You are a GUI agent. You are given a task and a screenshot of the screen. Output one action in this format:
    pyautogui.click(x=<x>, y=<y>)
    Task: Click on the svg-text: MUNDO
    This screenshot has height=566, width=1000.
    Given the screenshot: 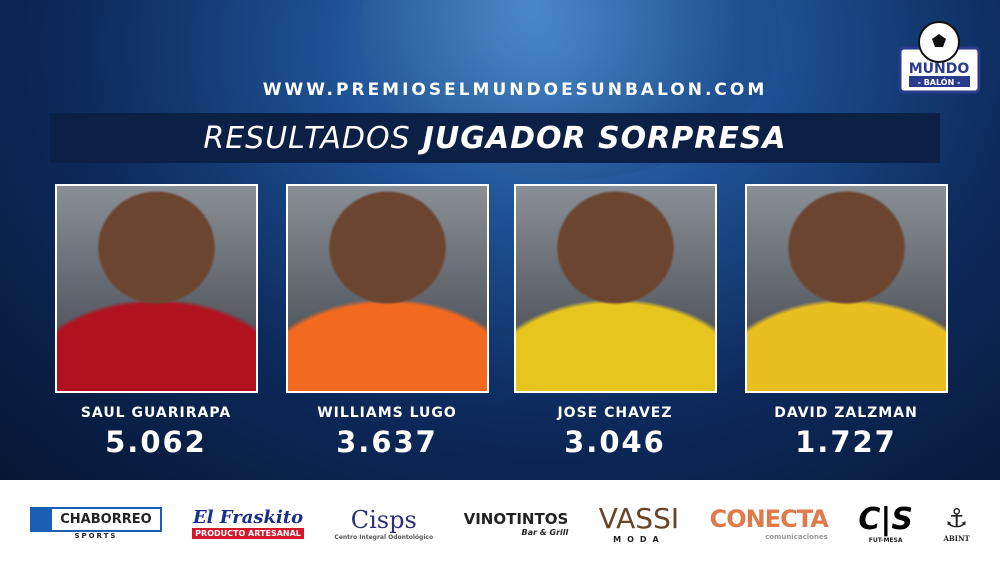 What is the action you would take?
    pyautogui.click(x=939, y=69)
    